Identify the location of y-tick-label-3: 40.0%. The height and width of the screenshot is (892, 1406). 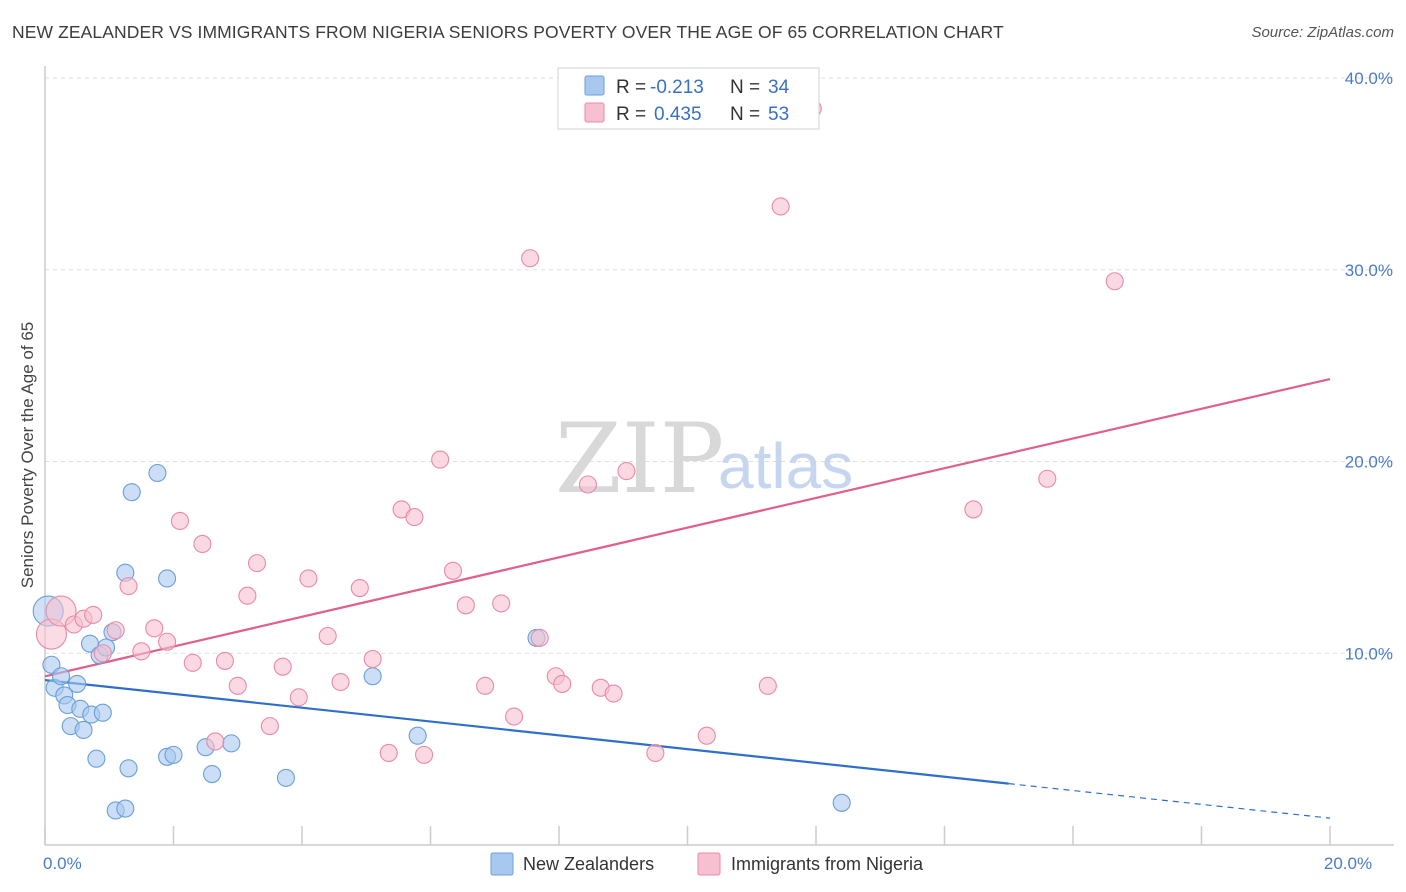
(1369, 78).